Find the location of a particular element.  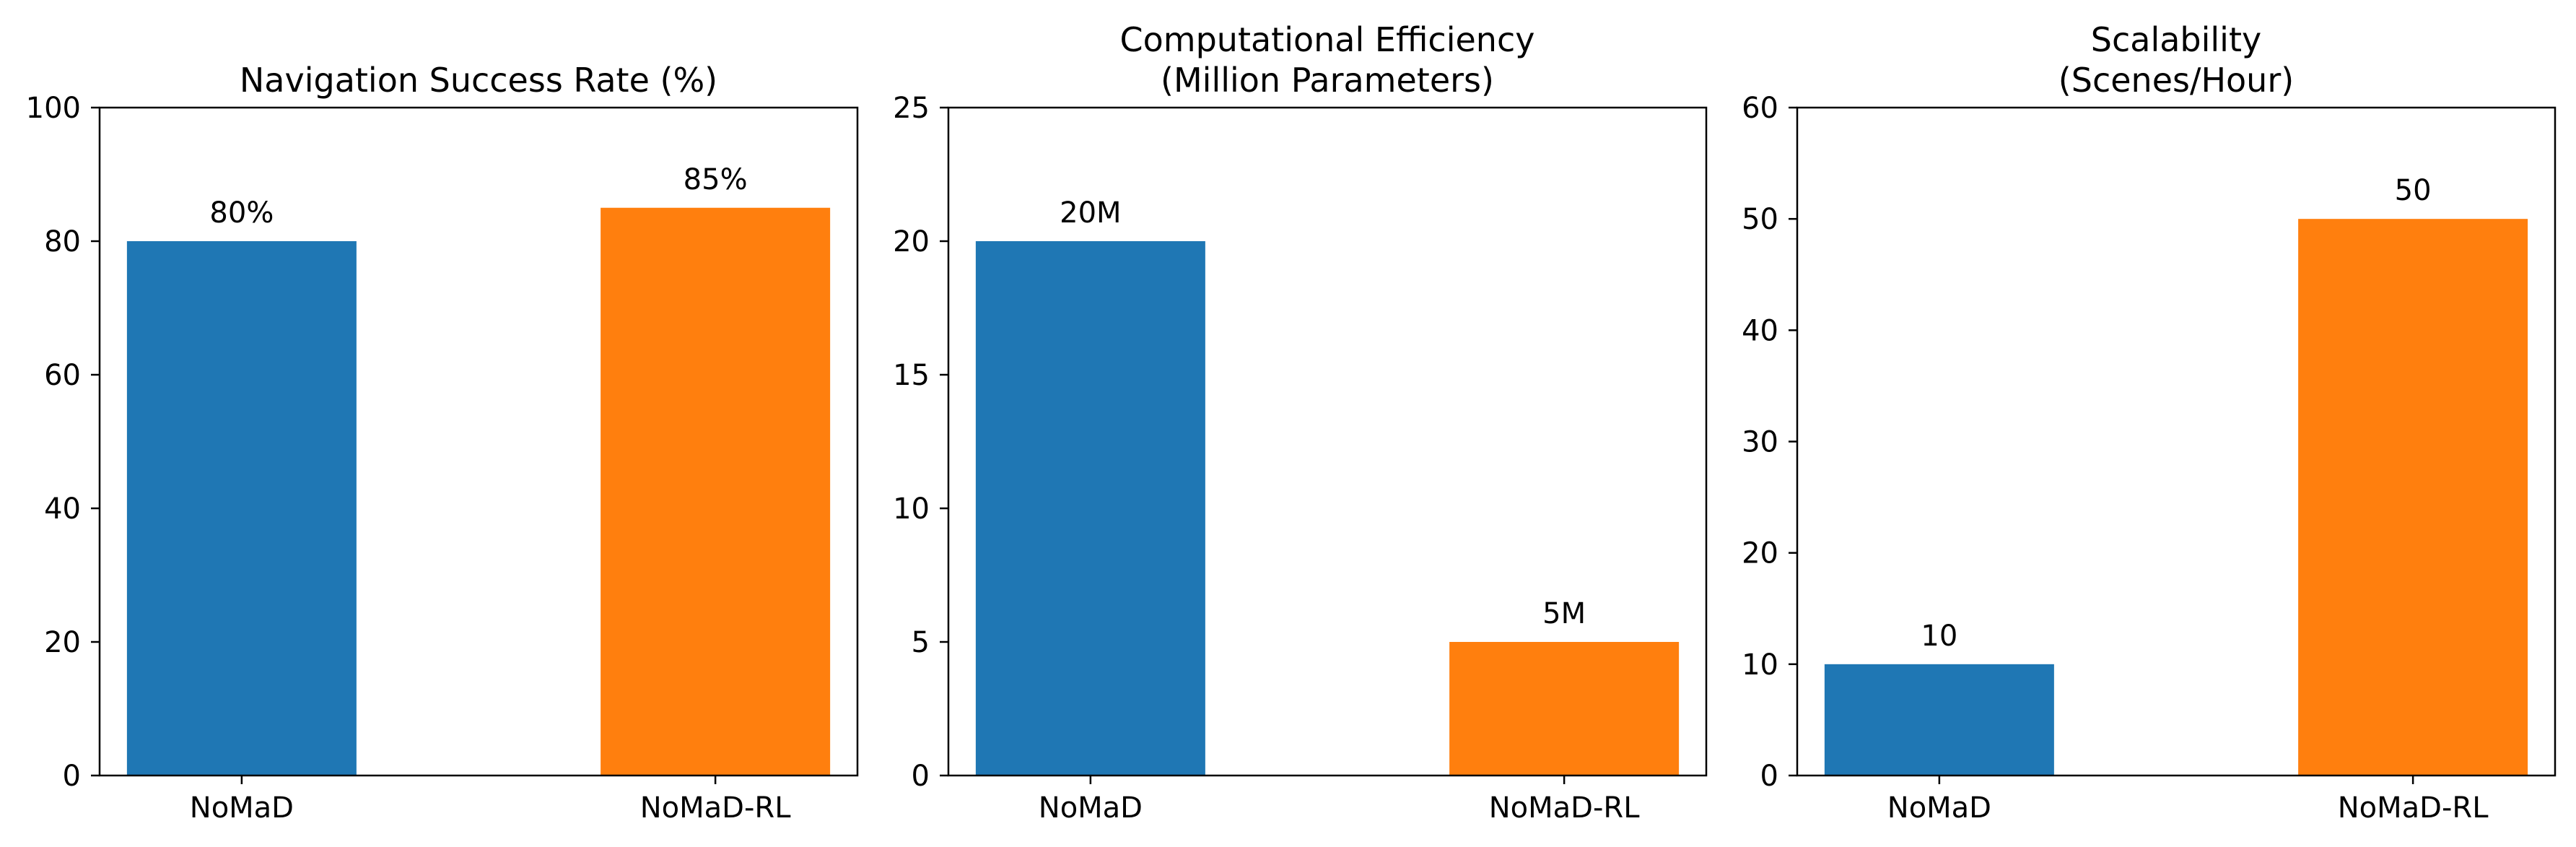

bar-value-label: 10 is located at coordinates (1939, 636).